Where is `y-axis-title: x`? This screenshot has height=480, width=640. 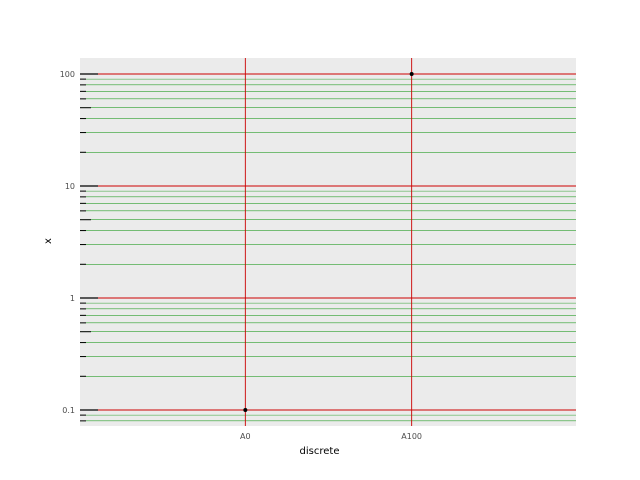
y-axis-title: x is located at coordinates (48, 241).